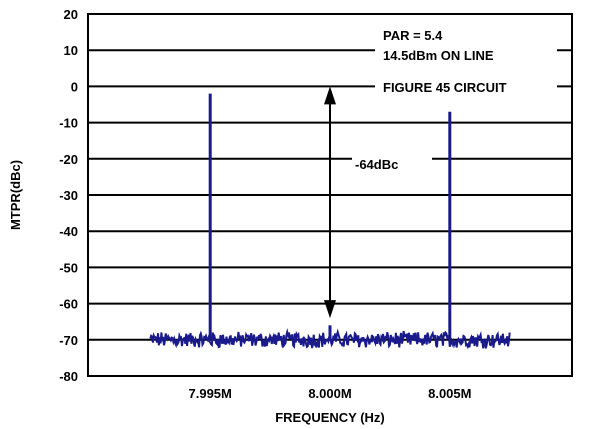  What do you see at coordinates (445, 87) in the screenshot?
I see `circuit-annotation: FIGURE 45 CIRCUIT` at bounding box center [445, 87].